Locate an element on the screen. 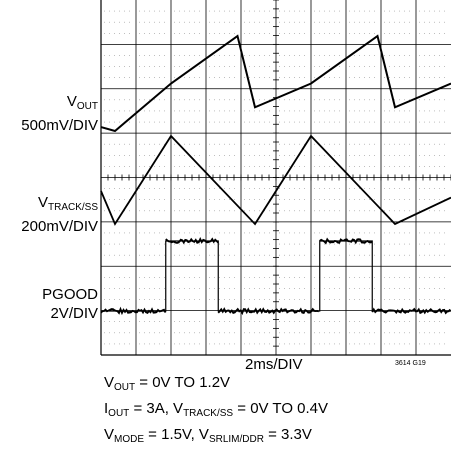 The height and width of the screenshot is (450, 451). vout-scale: 500mV/DIV is located at coordinates (59, 125).